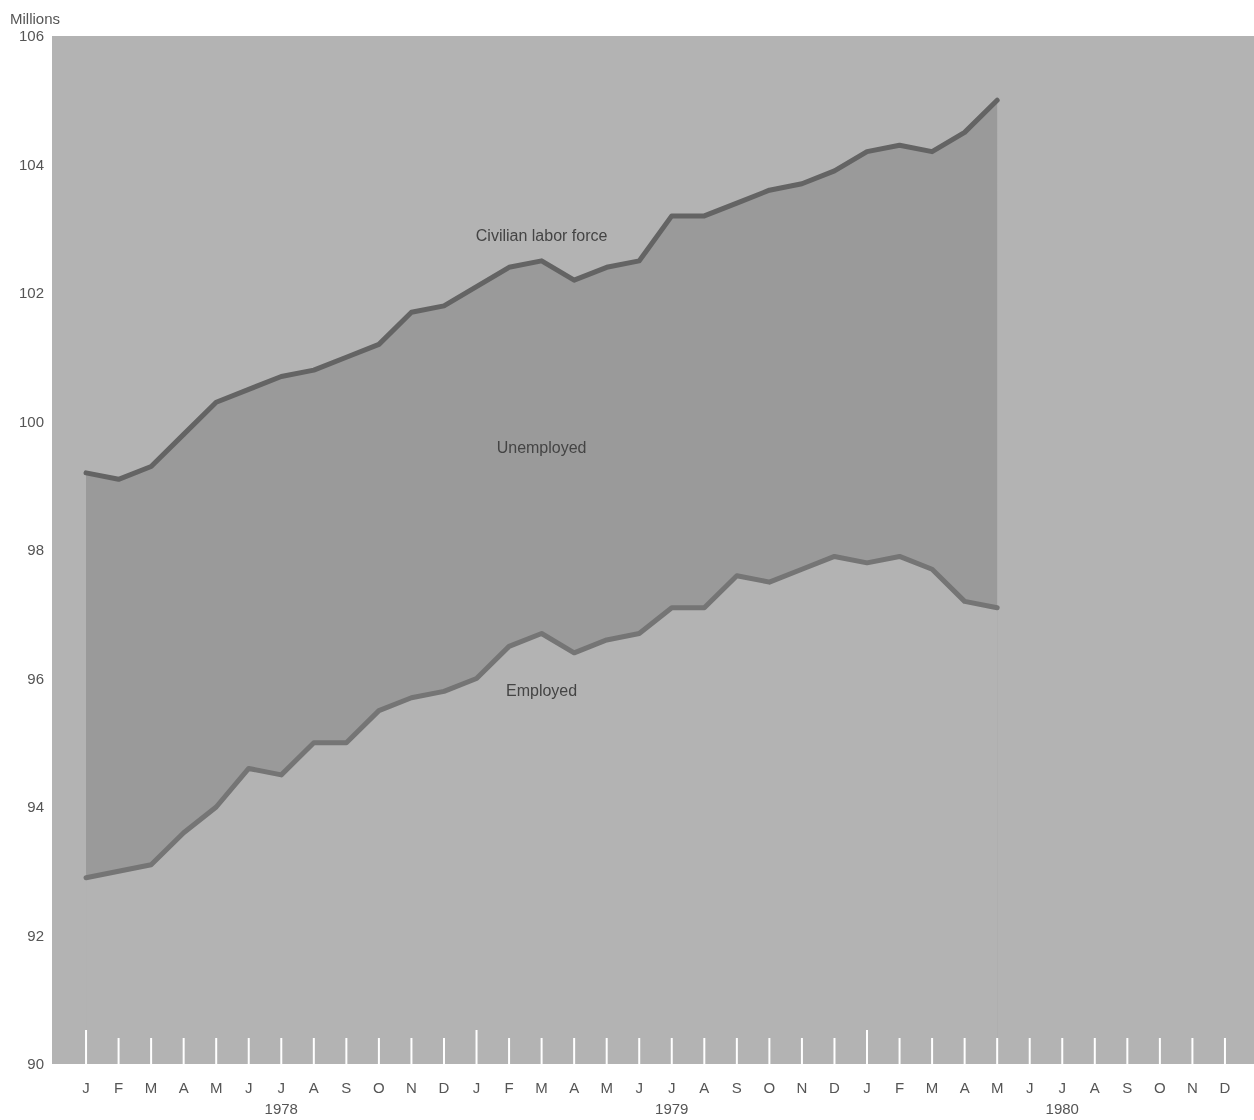 This screenshot has width=1254, height=1120. Describe the element at coordinates (31, 421) in the screenshot. I see `y-tick-label: 100` at that location.